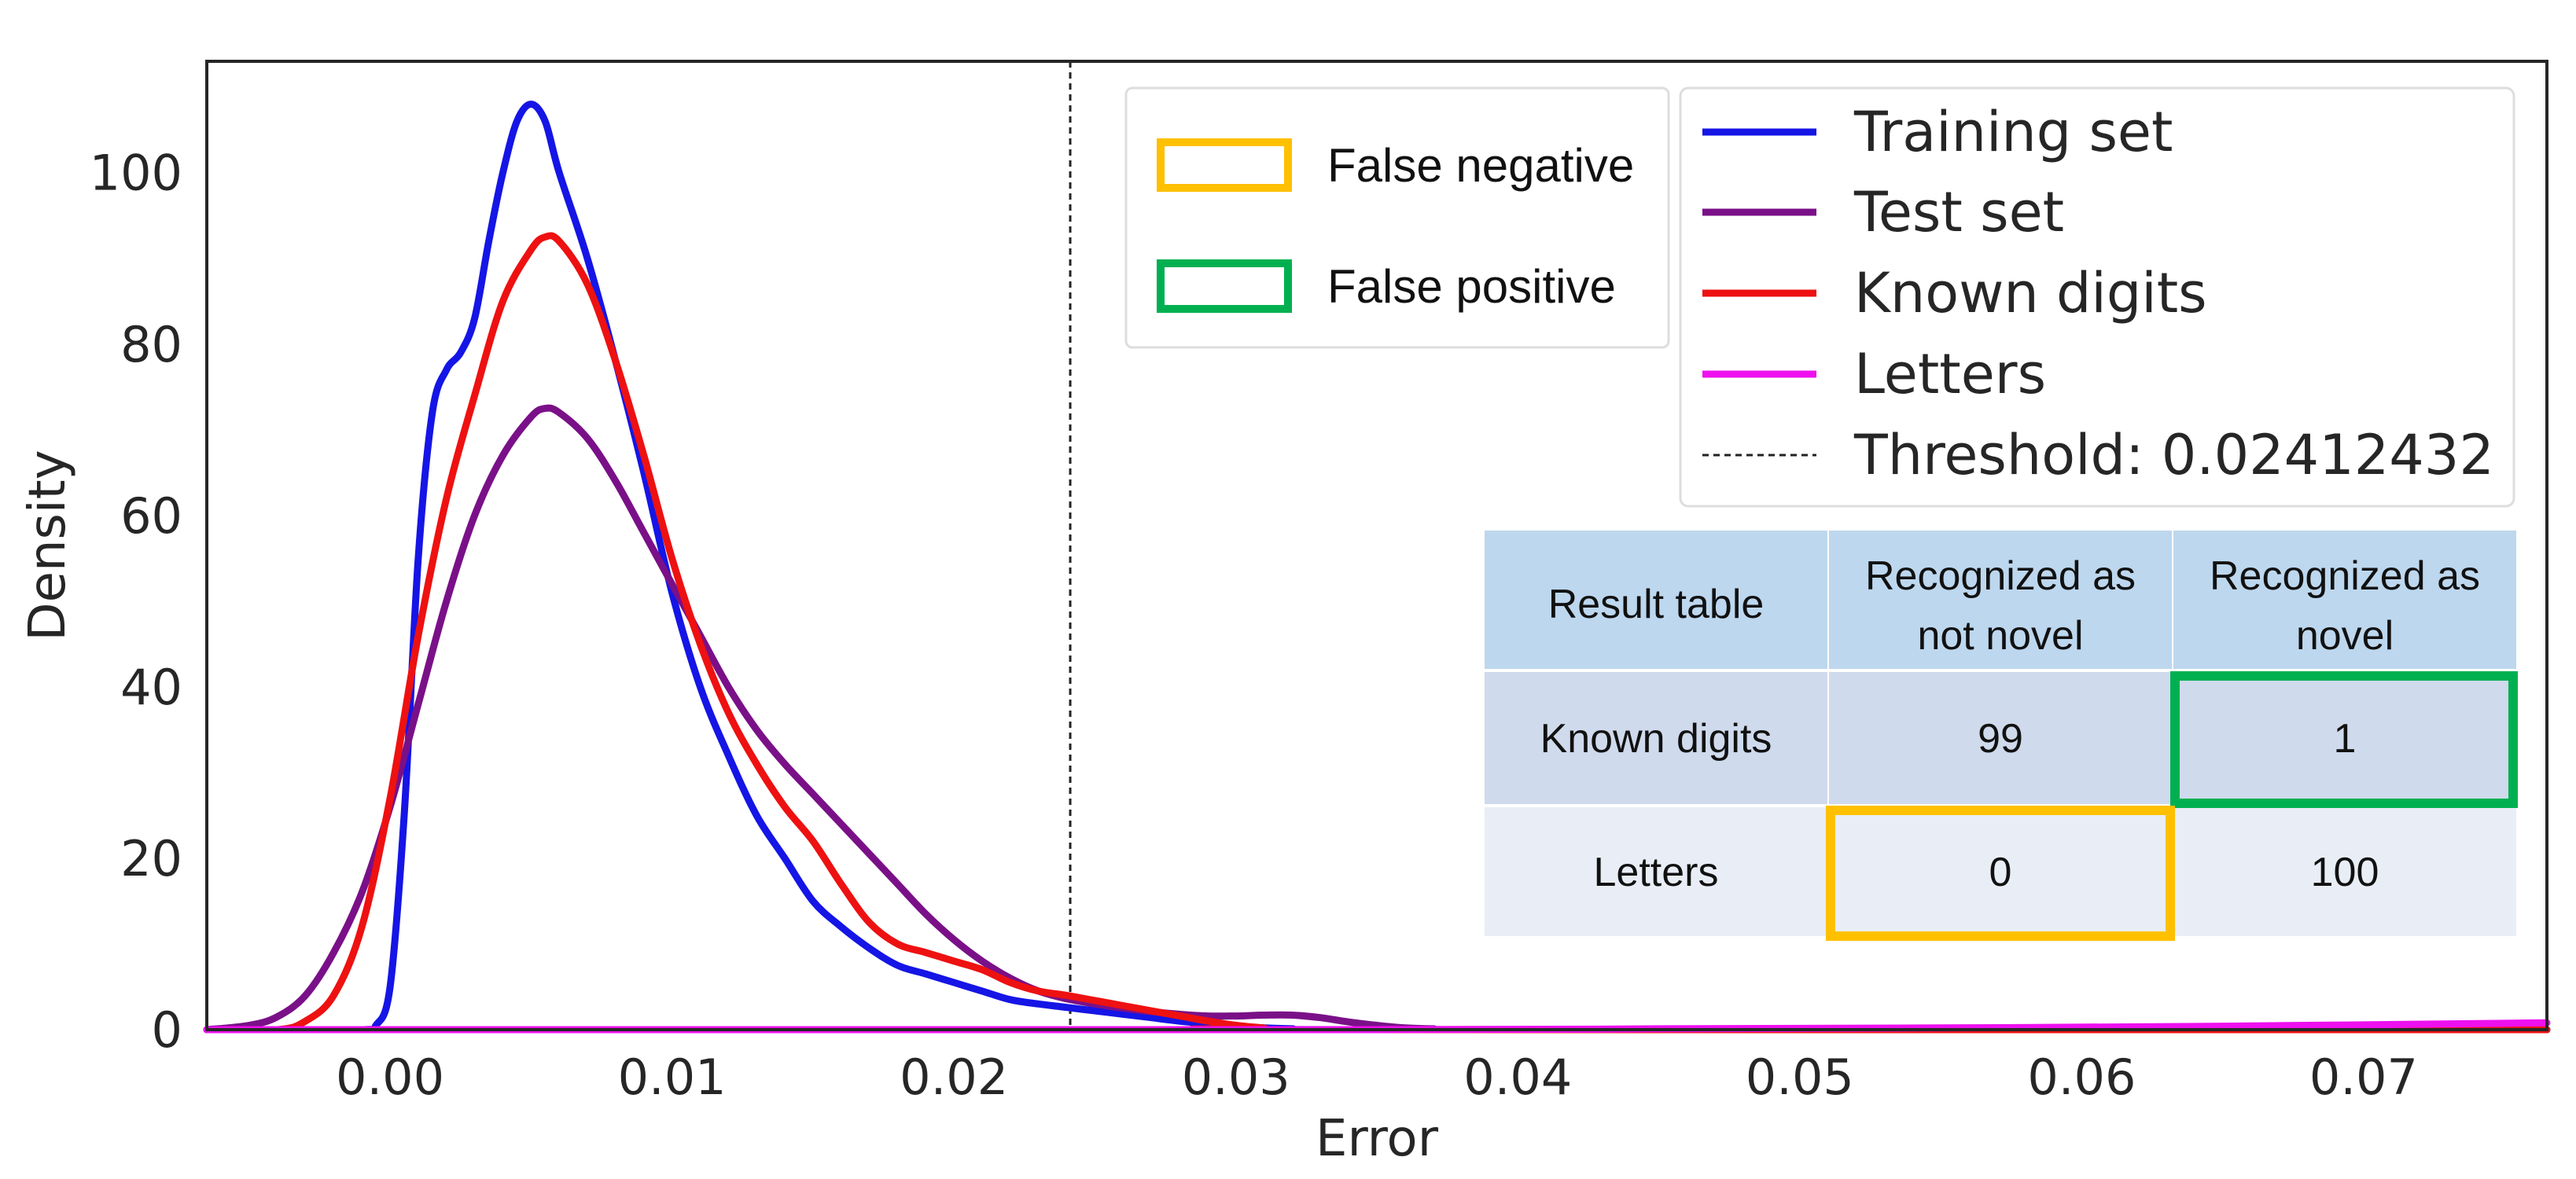 This screenshot has width=2576, height=1179. I want to click on false-positive-highlight-box, so click(2344, 740).